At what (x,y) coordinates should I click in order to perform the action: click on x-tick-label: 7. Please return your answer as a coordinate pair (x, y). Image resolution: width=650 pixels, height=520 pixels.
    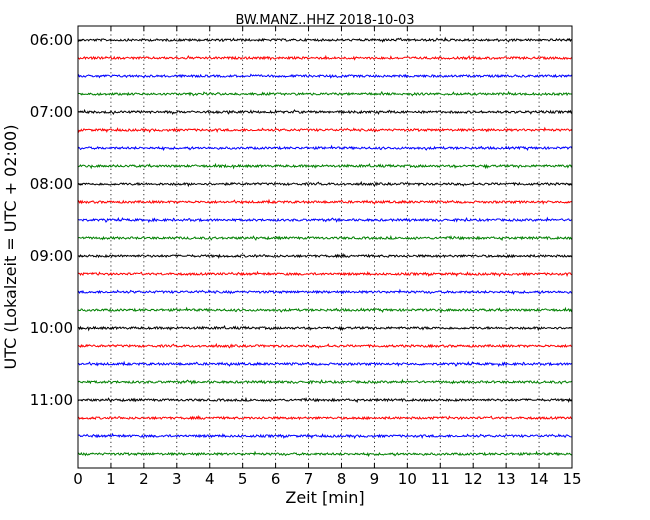
    Looking at the image, I should click on (309, 479).